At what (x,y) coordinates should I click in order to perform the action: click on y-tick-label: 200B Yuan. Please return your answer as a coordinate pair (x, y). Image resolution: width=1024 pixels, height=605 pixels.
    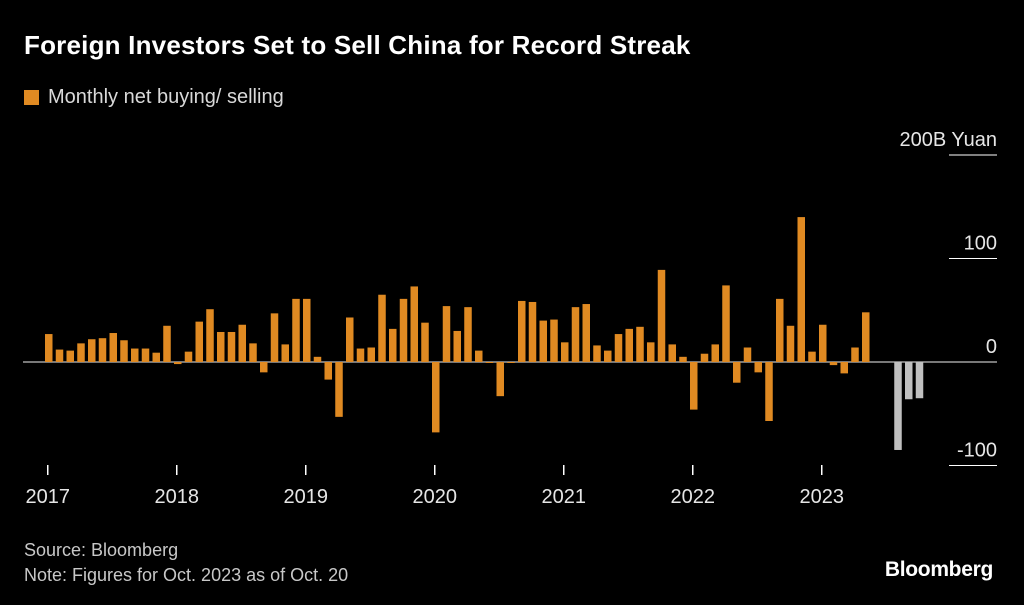
    Looking at the image, I should click on (948, 140).